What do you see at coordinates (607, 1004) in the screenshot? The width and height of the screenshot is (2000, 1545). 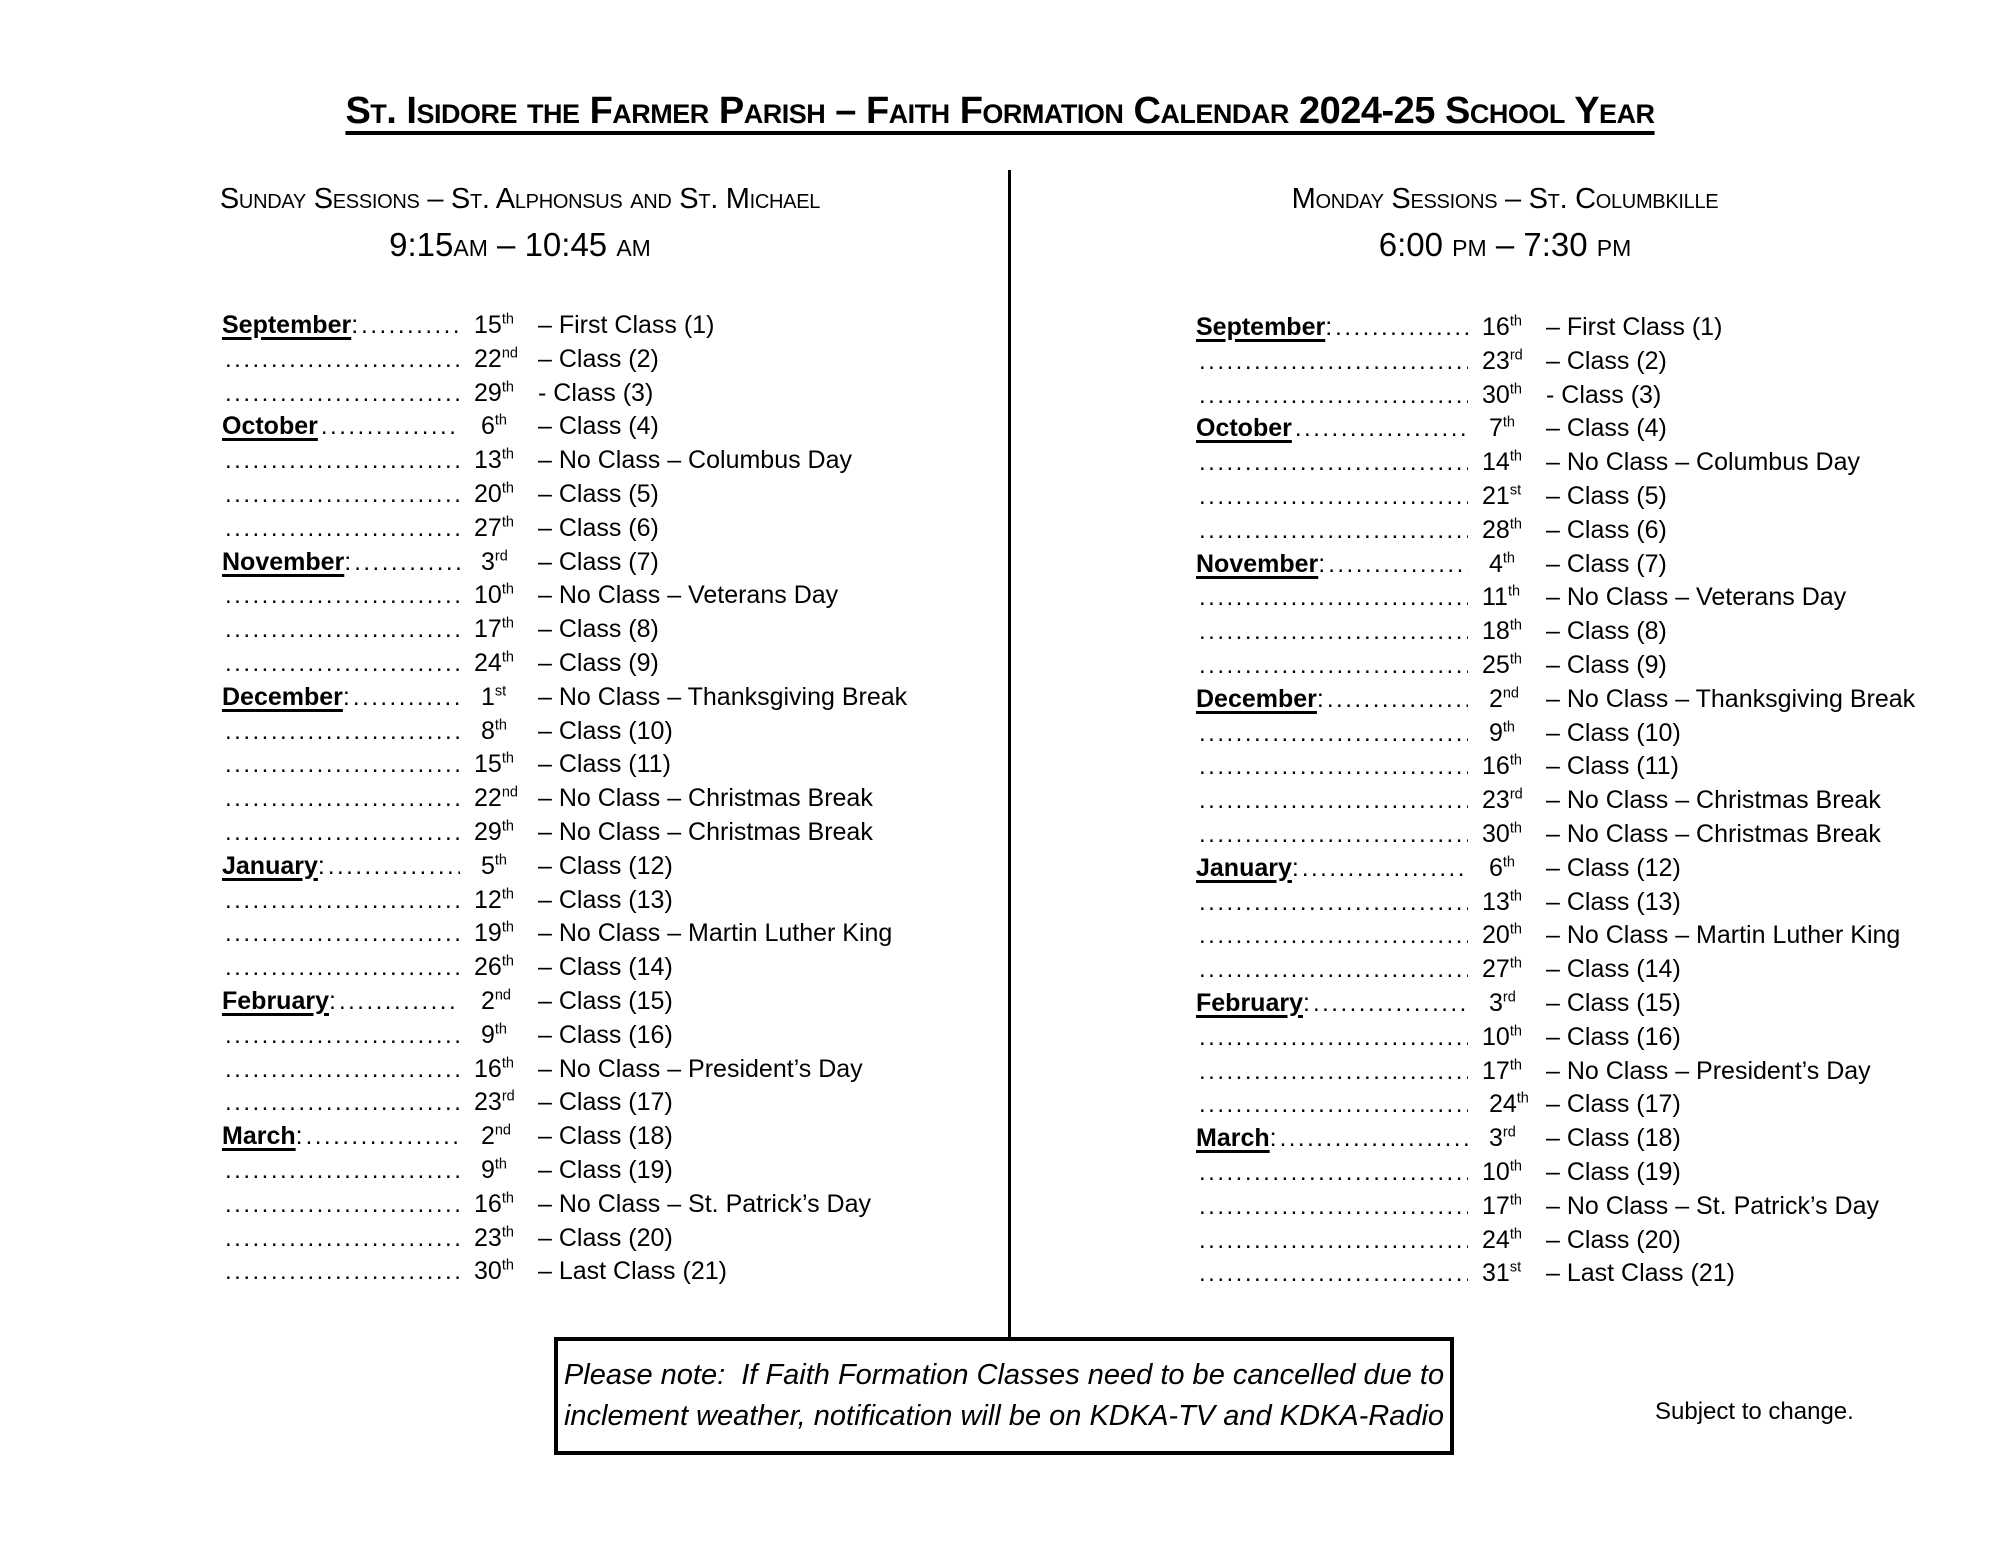 I see `session-row: February: 2nd – Class (15)` at bounding box center [607, 1004].